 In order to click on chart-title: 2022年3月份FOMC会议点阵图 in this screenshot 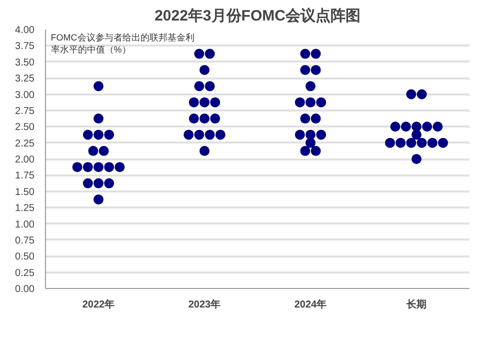, I will do `click(257, 15)`.